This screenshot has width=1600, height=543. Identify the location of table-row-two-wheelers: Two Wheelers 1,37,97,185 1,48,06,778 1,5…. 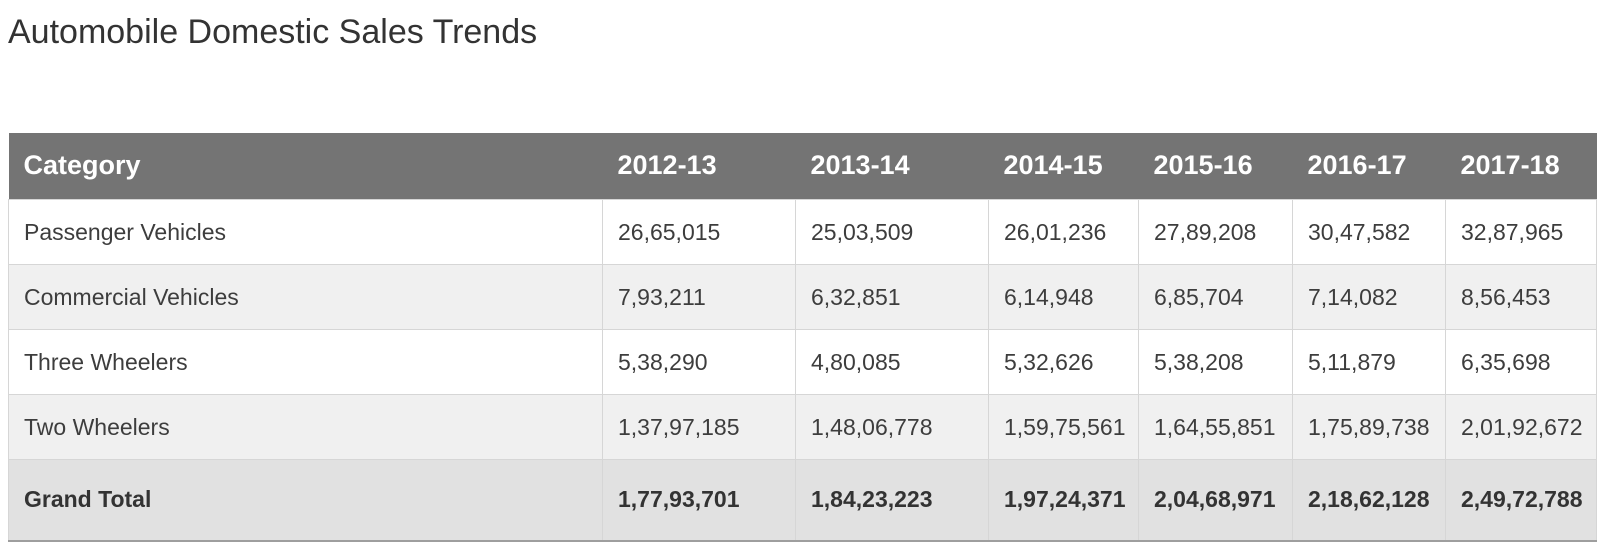
(802, 427).